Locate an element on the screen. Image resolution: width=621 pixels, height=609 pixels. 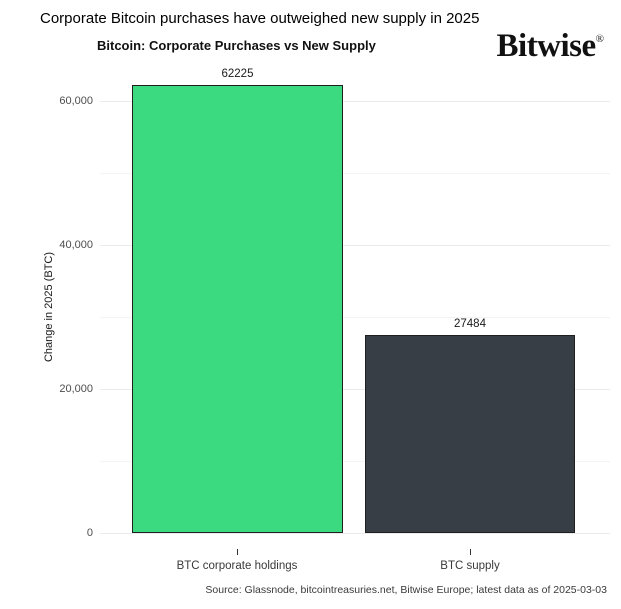
y-tick-label-40000: 40,000 is located at coordinates (76, 245).